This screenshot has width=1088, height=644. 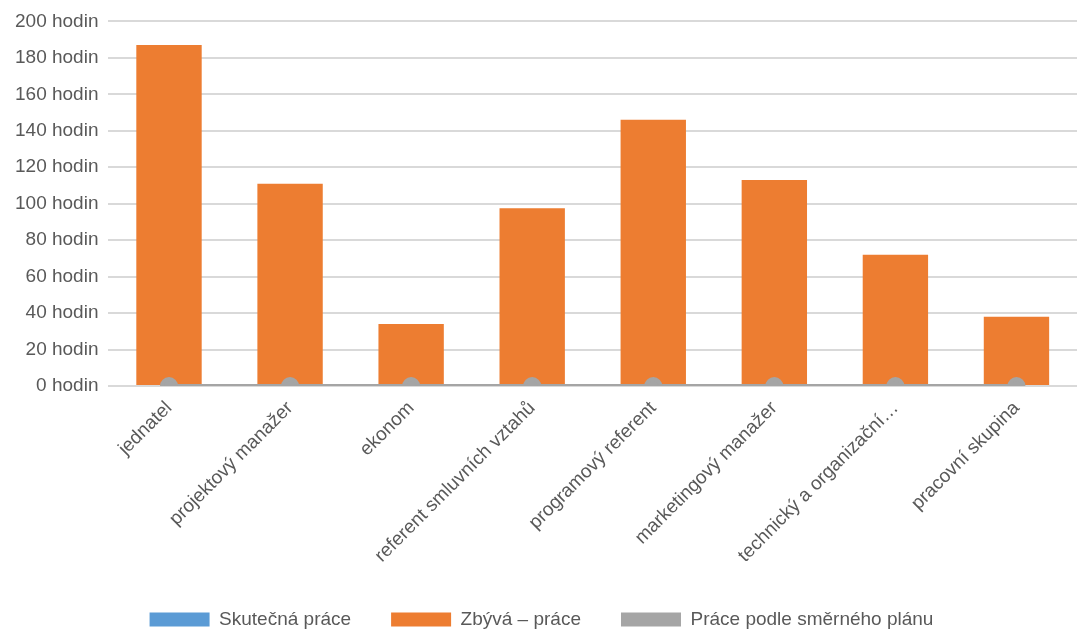 I want to click on y-tick-label: 40 hodin, so click(x=62, y=312).